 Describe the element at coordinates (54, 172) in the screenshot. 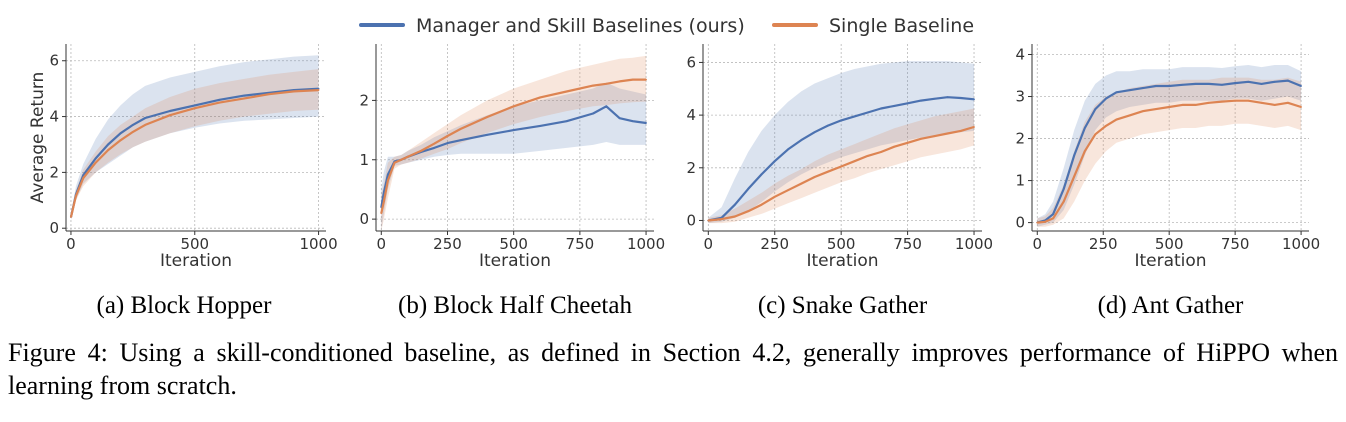

I see `y-tick-label: 2` at that location.